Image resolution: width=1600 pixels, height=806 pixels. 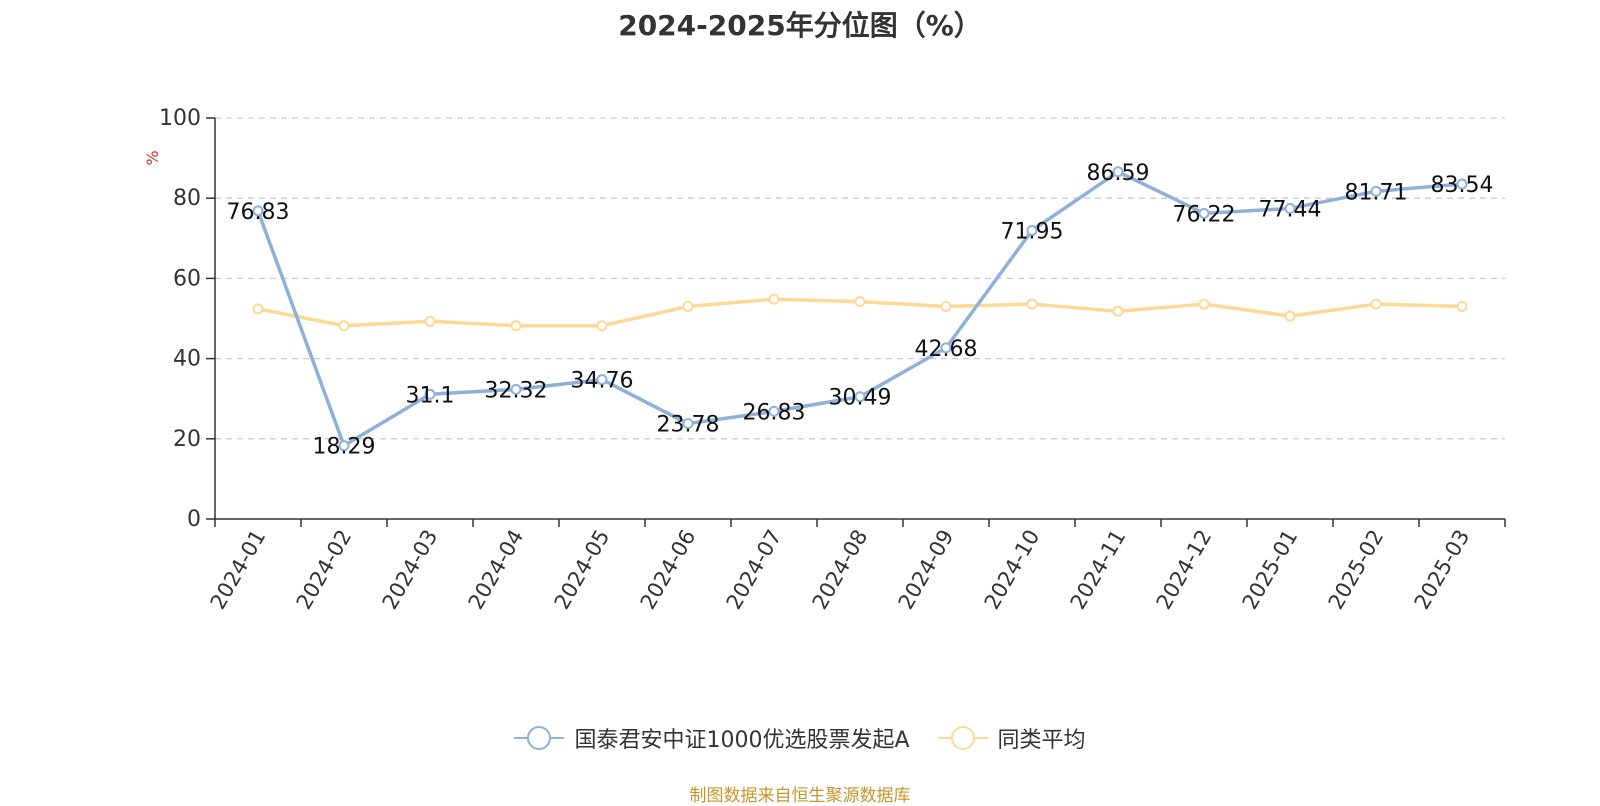 I want to click on x-tick-label: 2024-02, so click(x=324, y=570).